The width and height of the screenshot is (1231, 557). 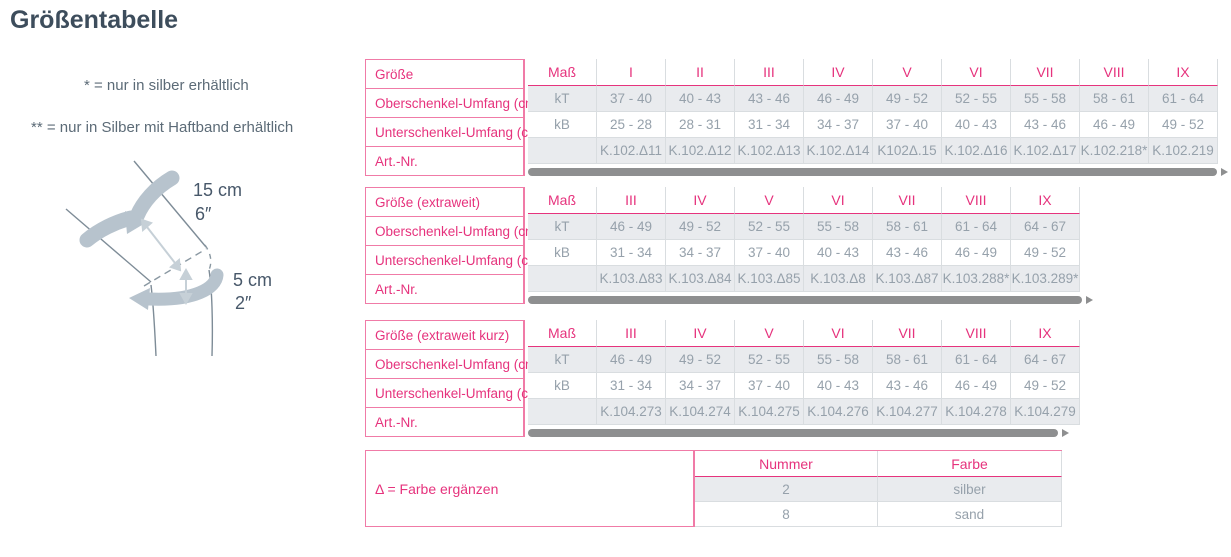 I want to click on size-header-cell: VII, so click(x=907, y=200).